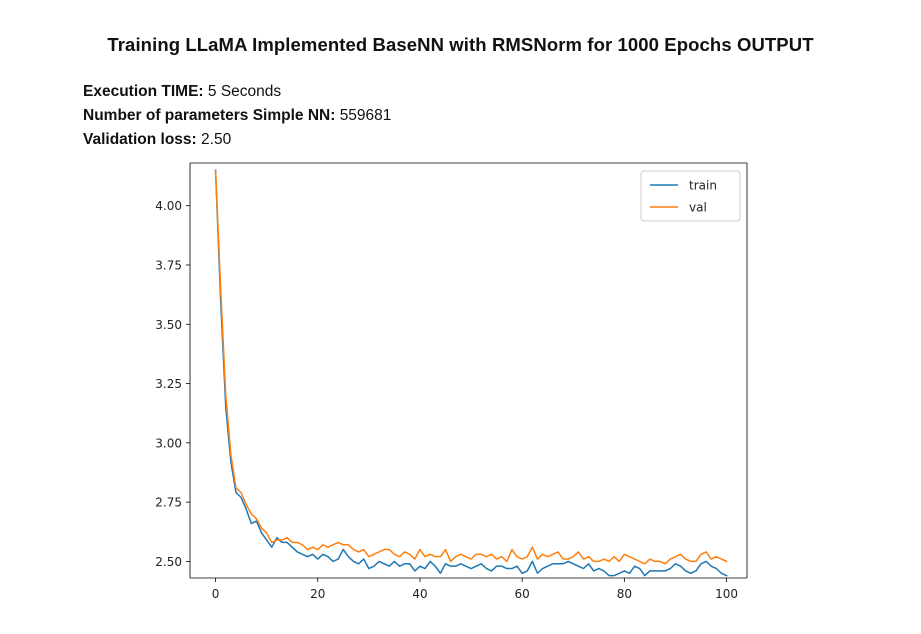 This screenshot has height=634, width=921. I want to click on x-tick-label: 40, so click(419, 594).